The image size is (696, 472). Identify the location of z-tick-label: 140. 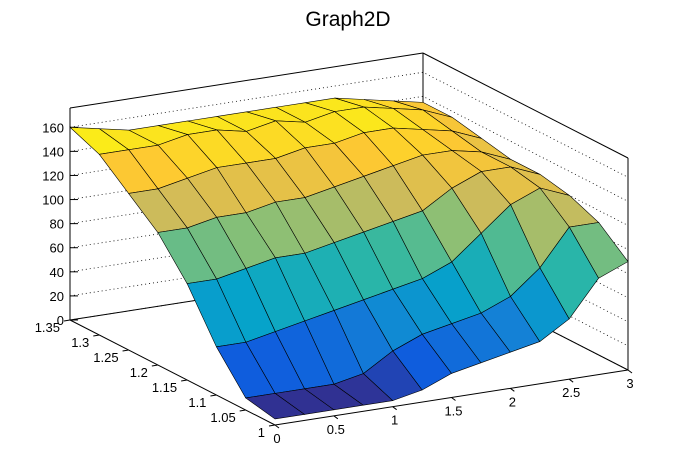
(53, 151).